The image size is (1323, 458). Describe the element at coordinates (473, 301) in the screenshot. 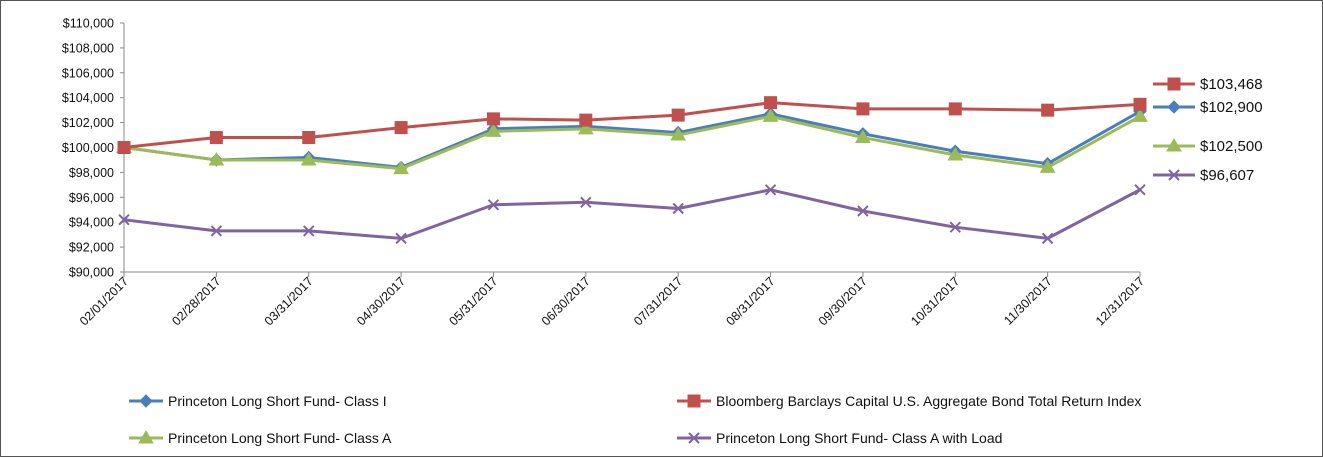

I see `x-tick-label: 05/31/2017` at that location.